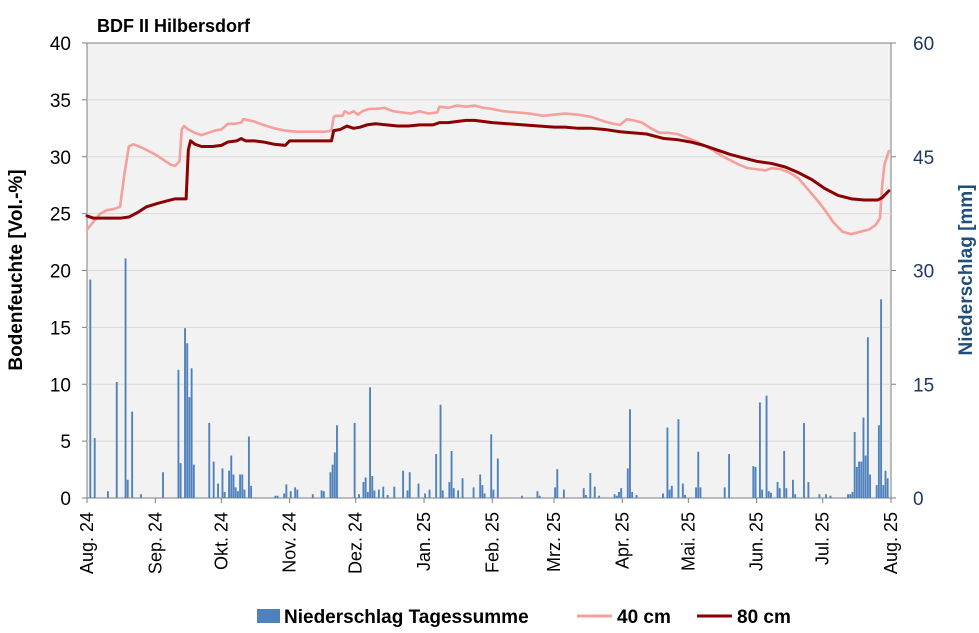 This screenshot has height=633, width=979. I want to click on y-tick-label: 5, so click(65, 442).